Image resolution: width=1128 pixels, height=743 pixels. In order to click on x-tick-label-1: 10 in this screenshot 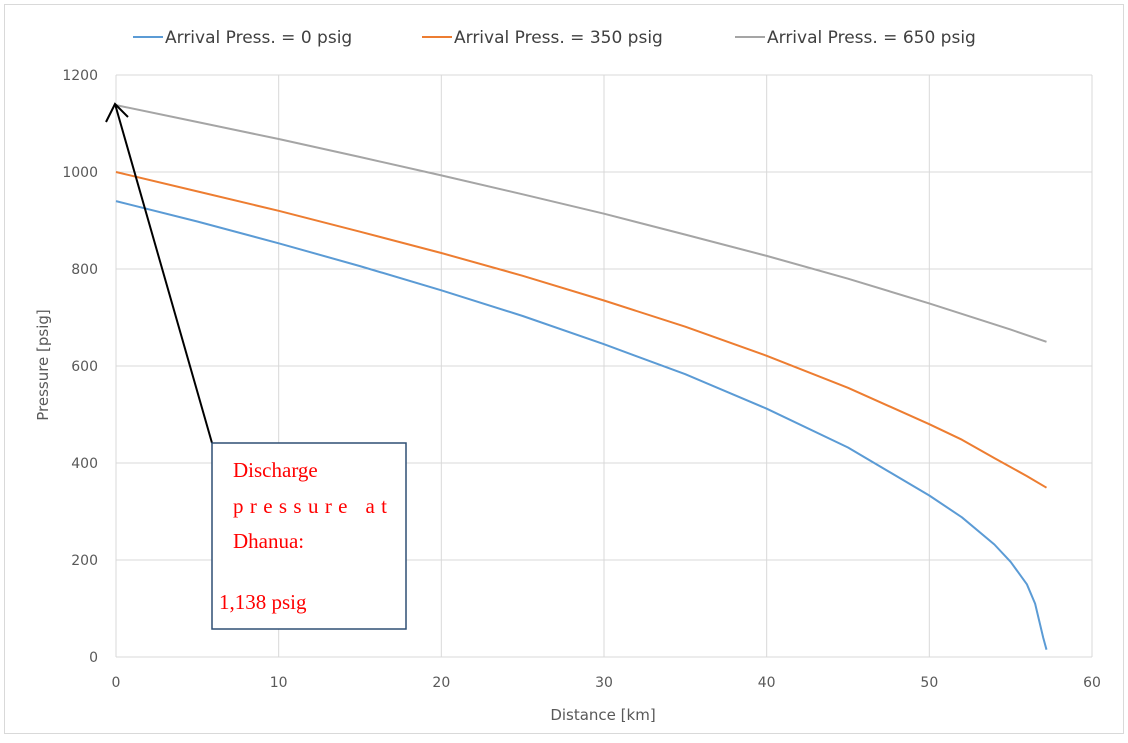, I will do `click(279, 683)`.